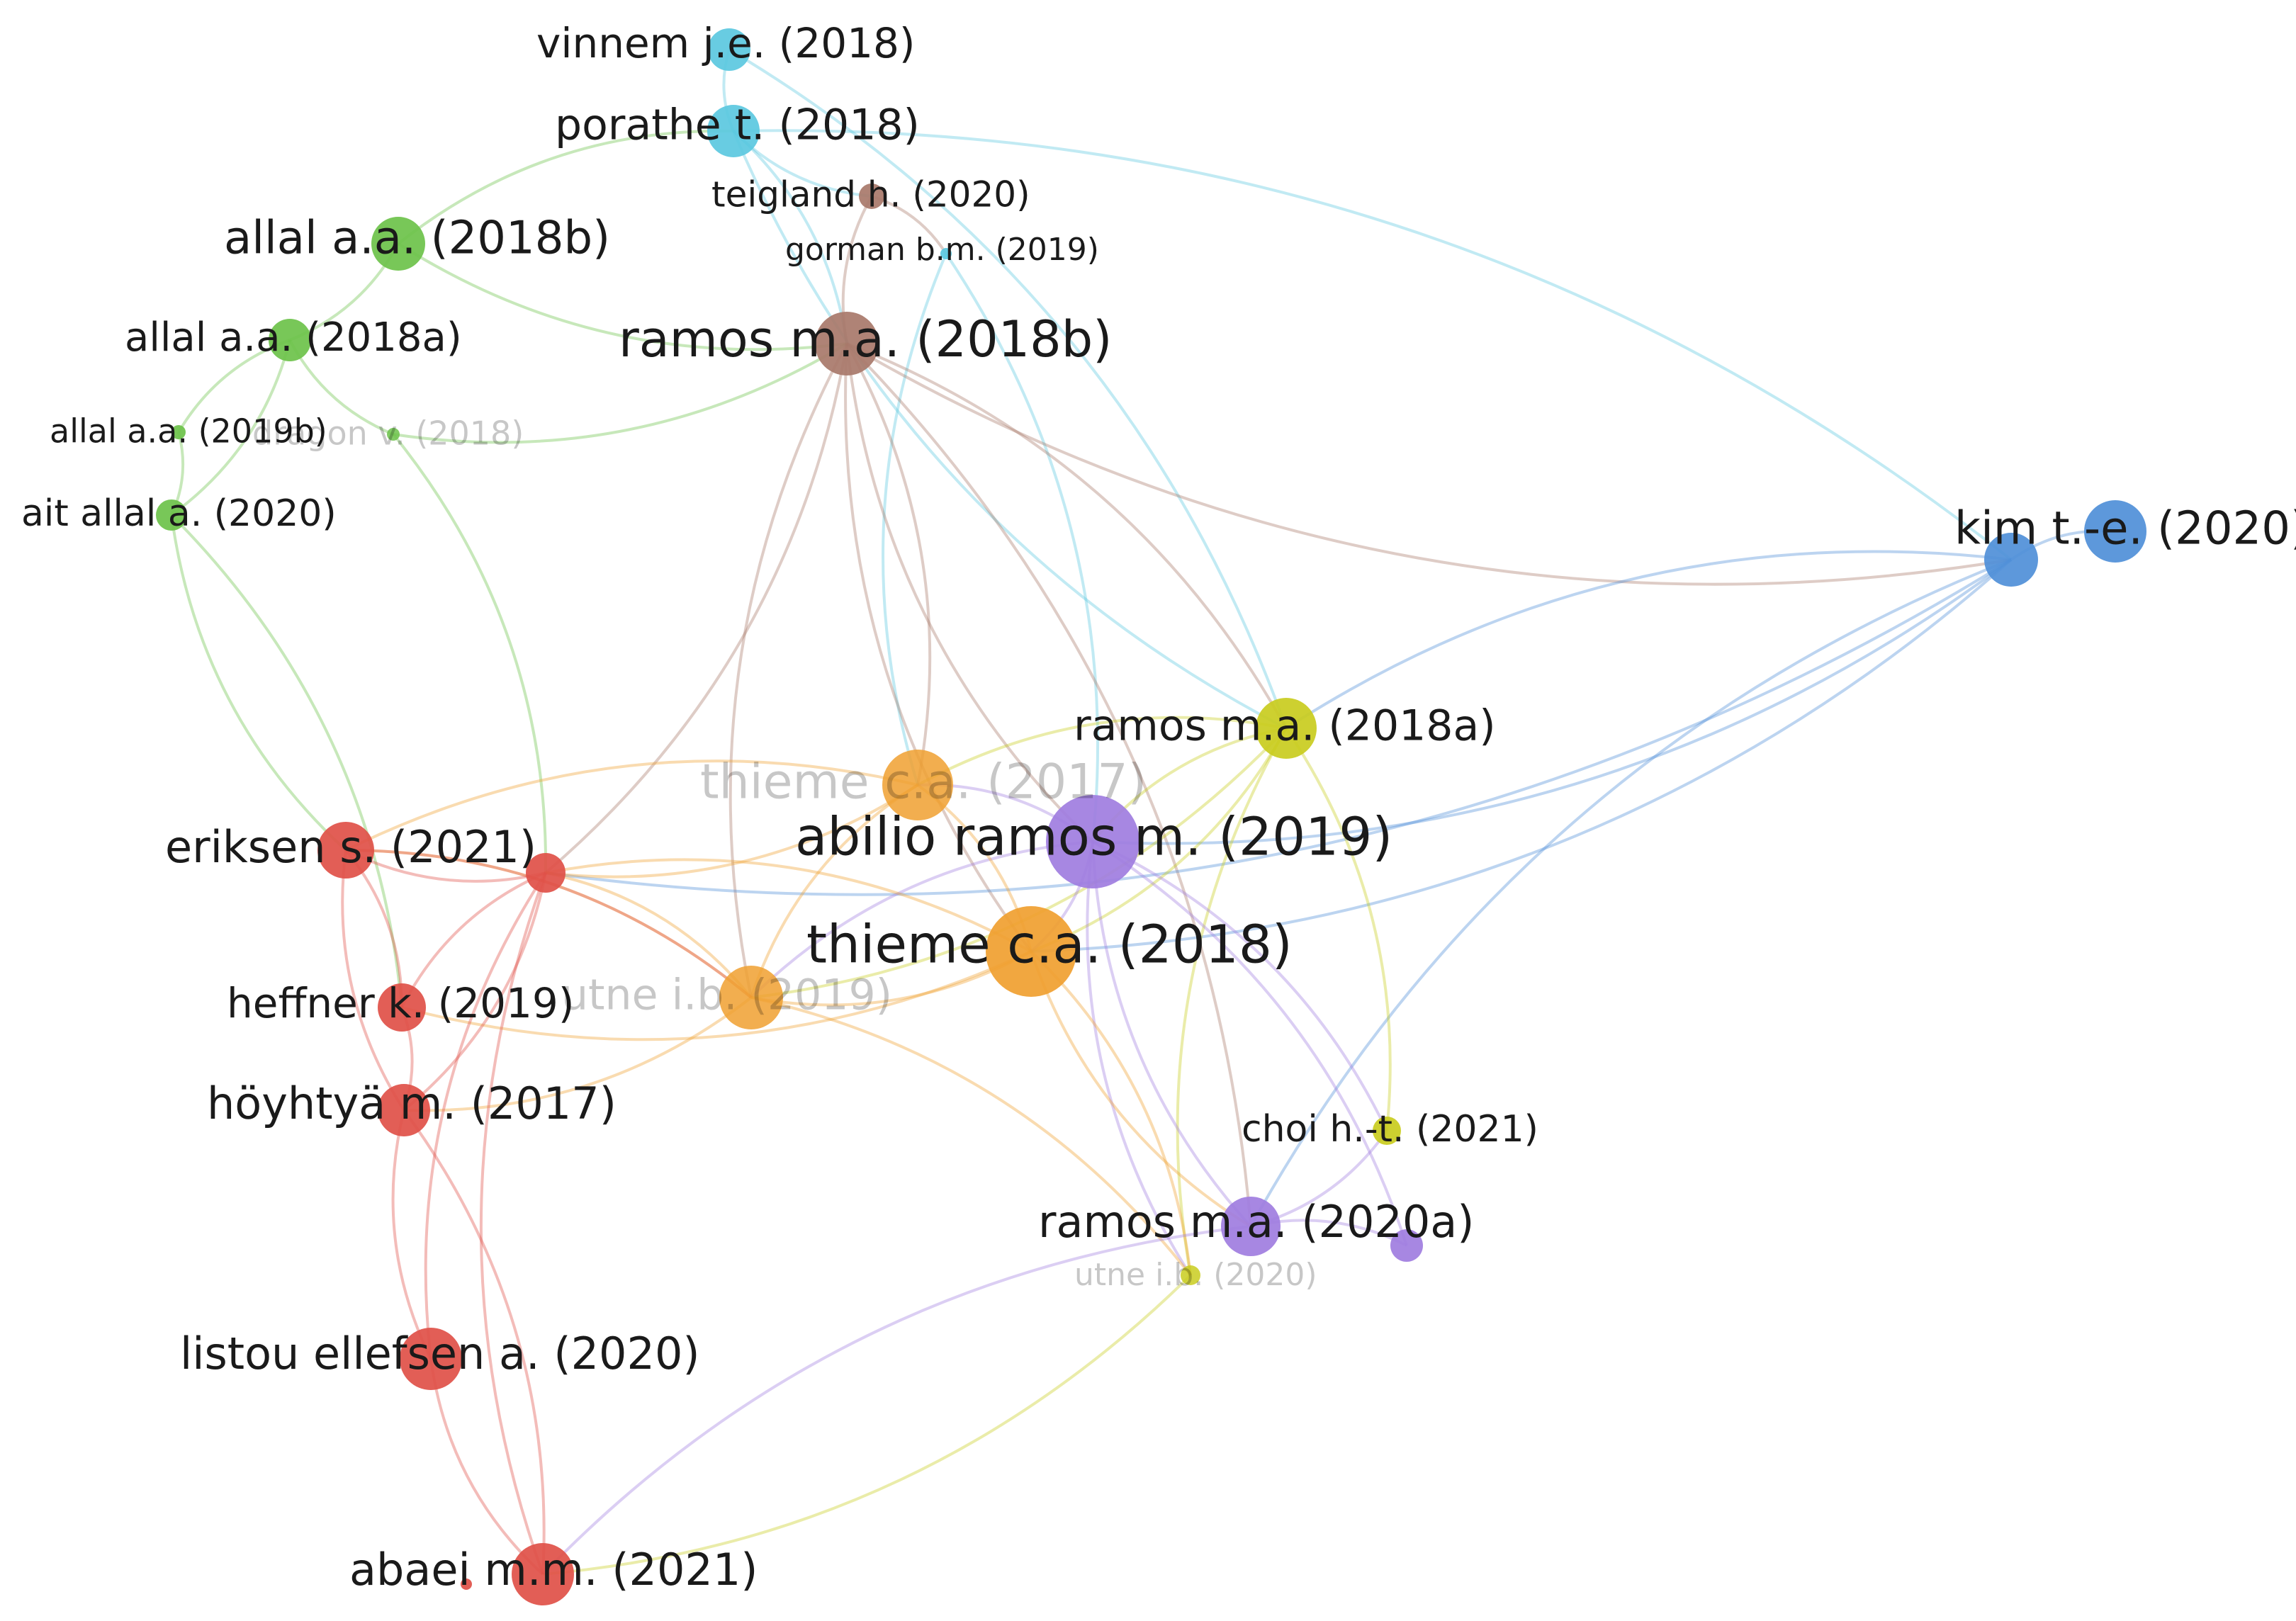  Describe the element at coordinates (411, 1234) in the screenshot. I see `edge-hoyhtya-listou` at that location.